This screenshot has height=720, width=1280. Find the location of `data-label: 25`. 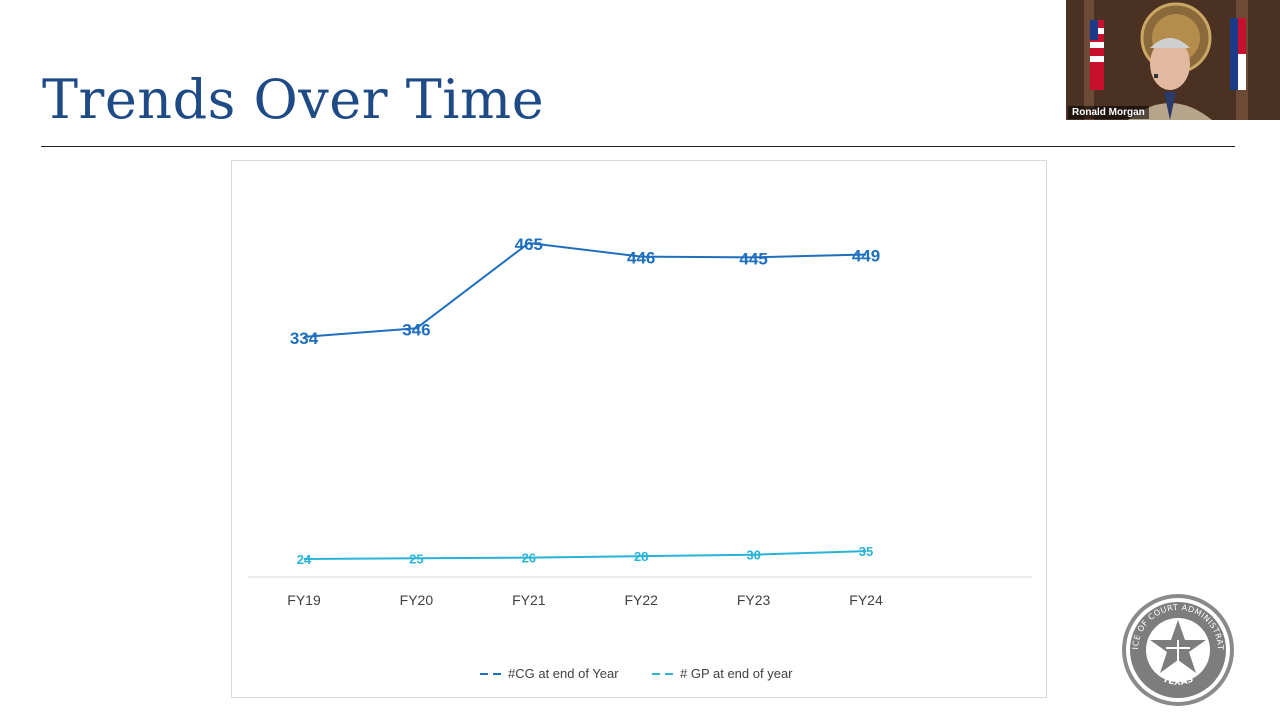

data-label: 25 is located at coordinates (416, 558).